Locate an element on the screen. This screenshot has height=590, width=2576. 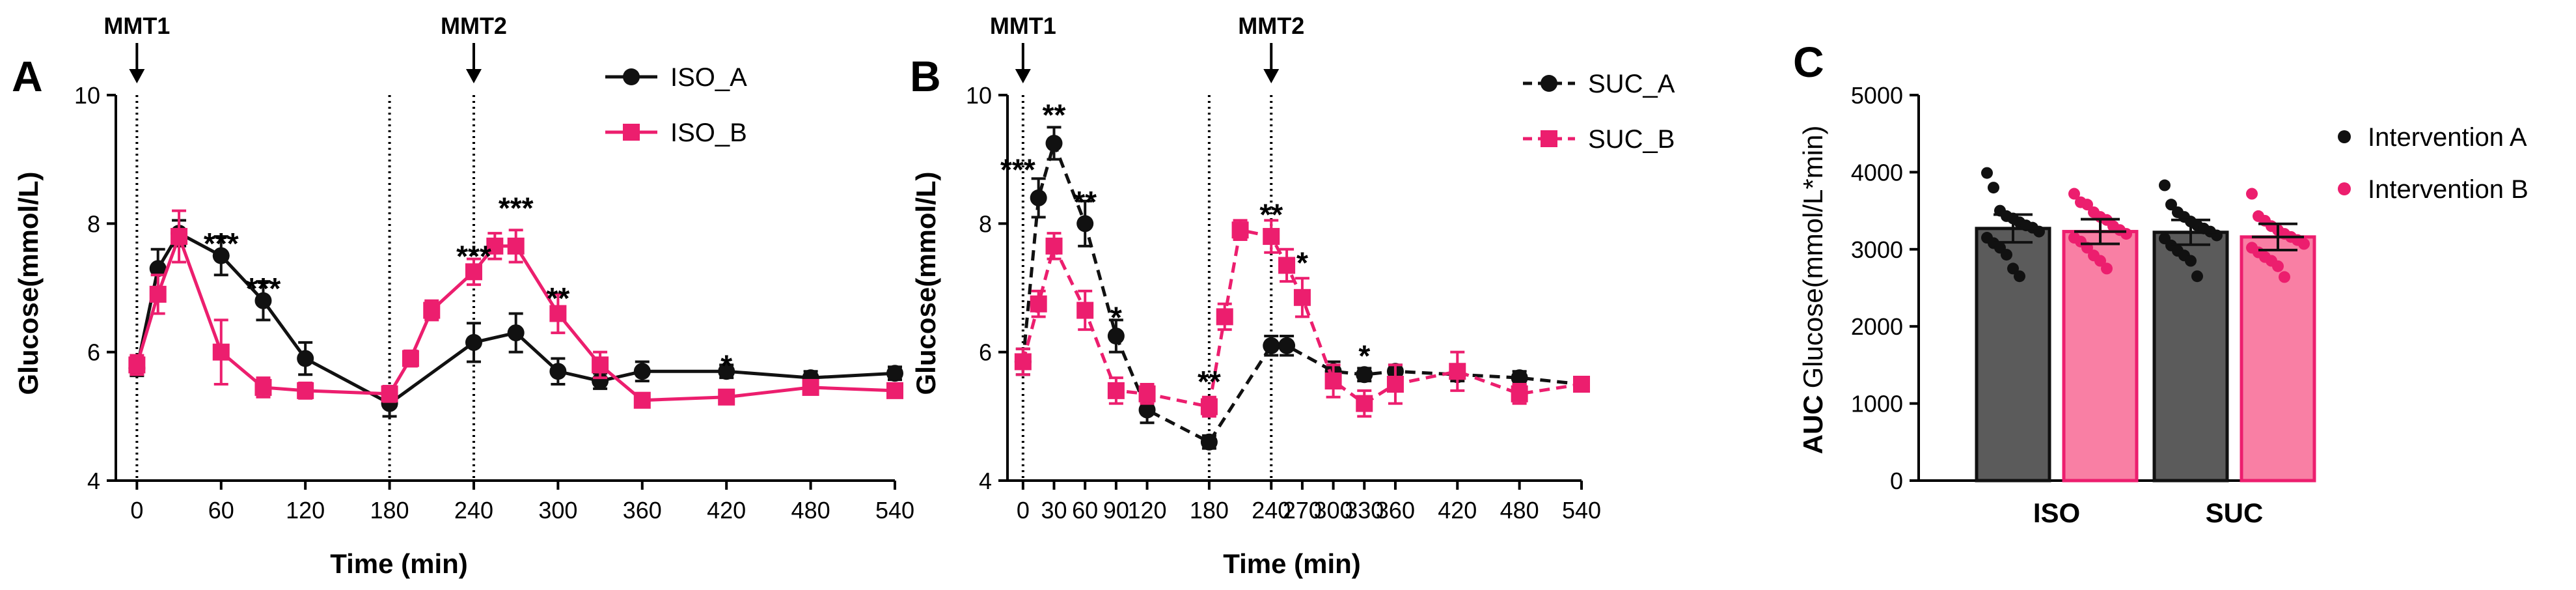
panel-a-y-tick-label: 10 is located at coordinates (87, 95).